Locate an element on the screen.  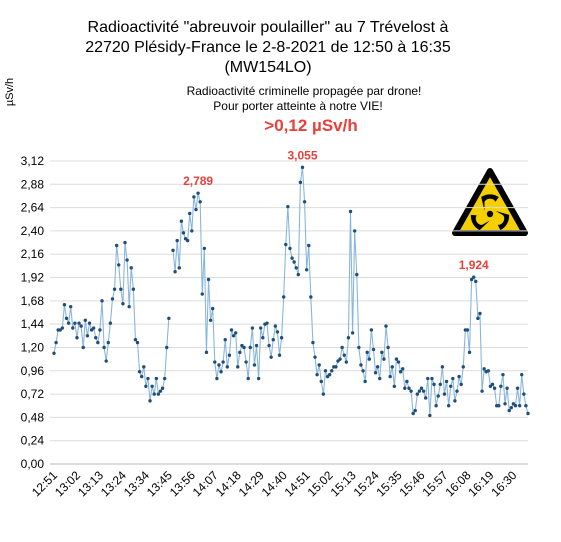
y-tick-label: 0,00 is located at coordinates (33, 464).